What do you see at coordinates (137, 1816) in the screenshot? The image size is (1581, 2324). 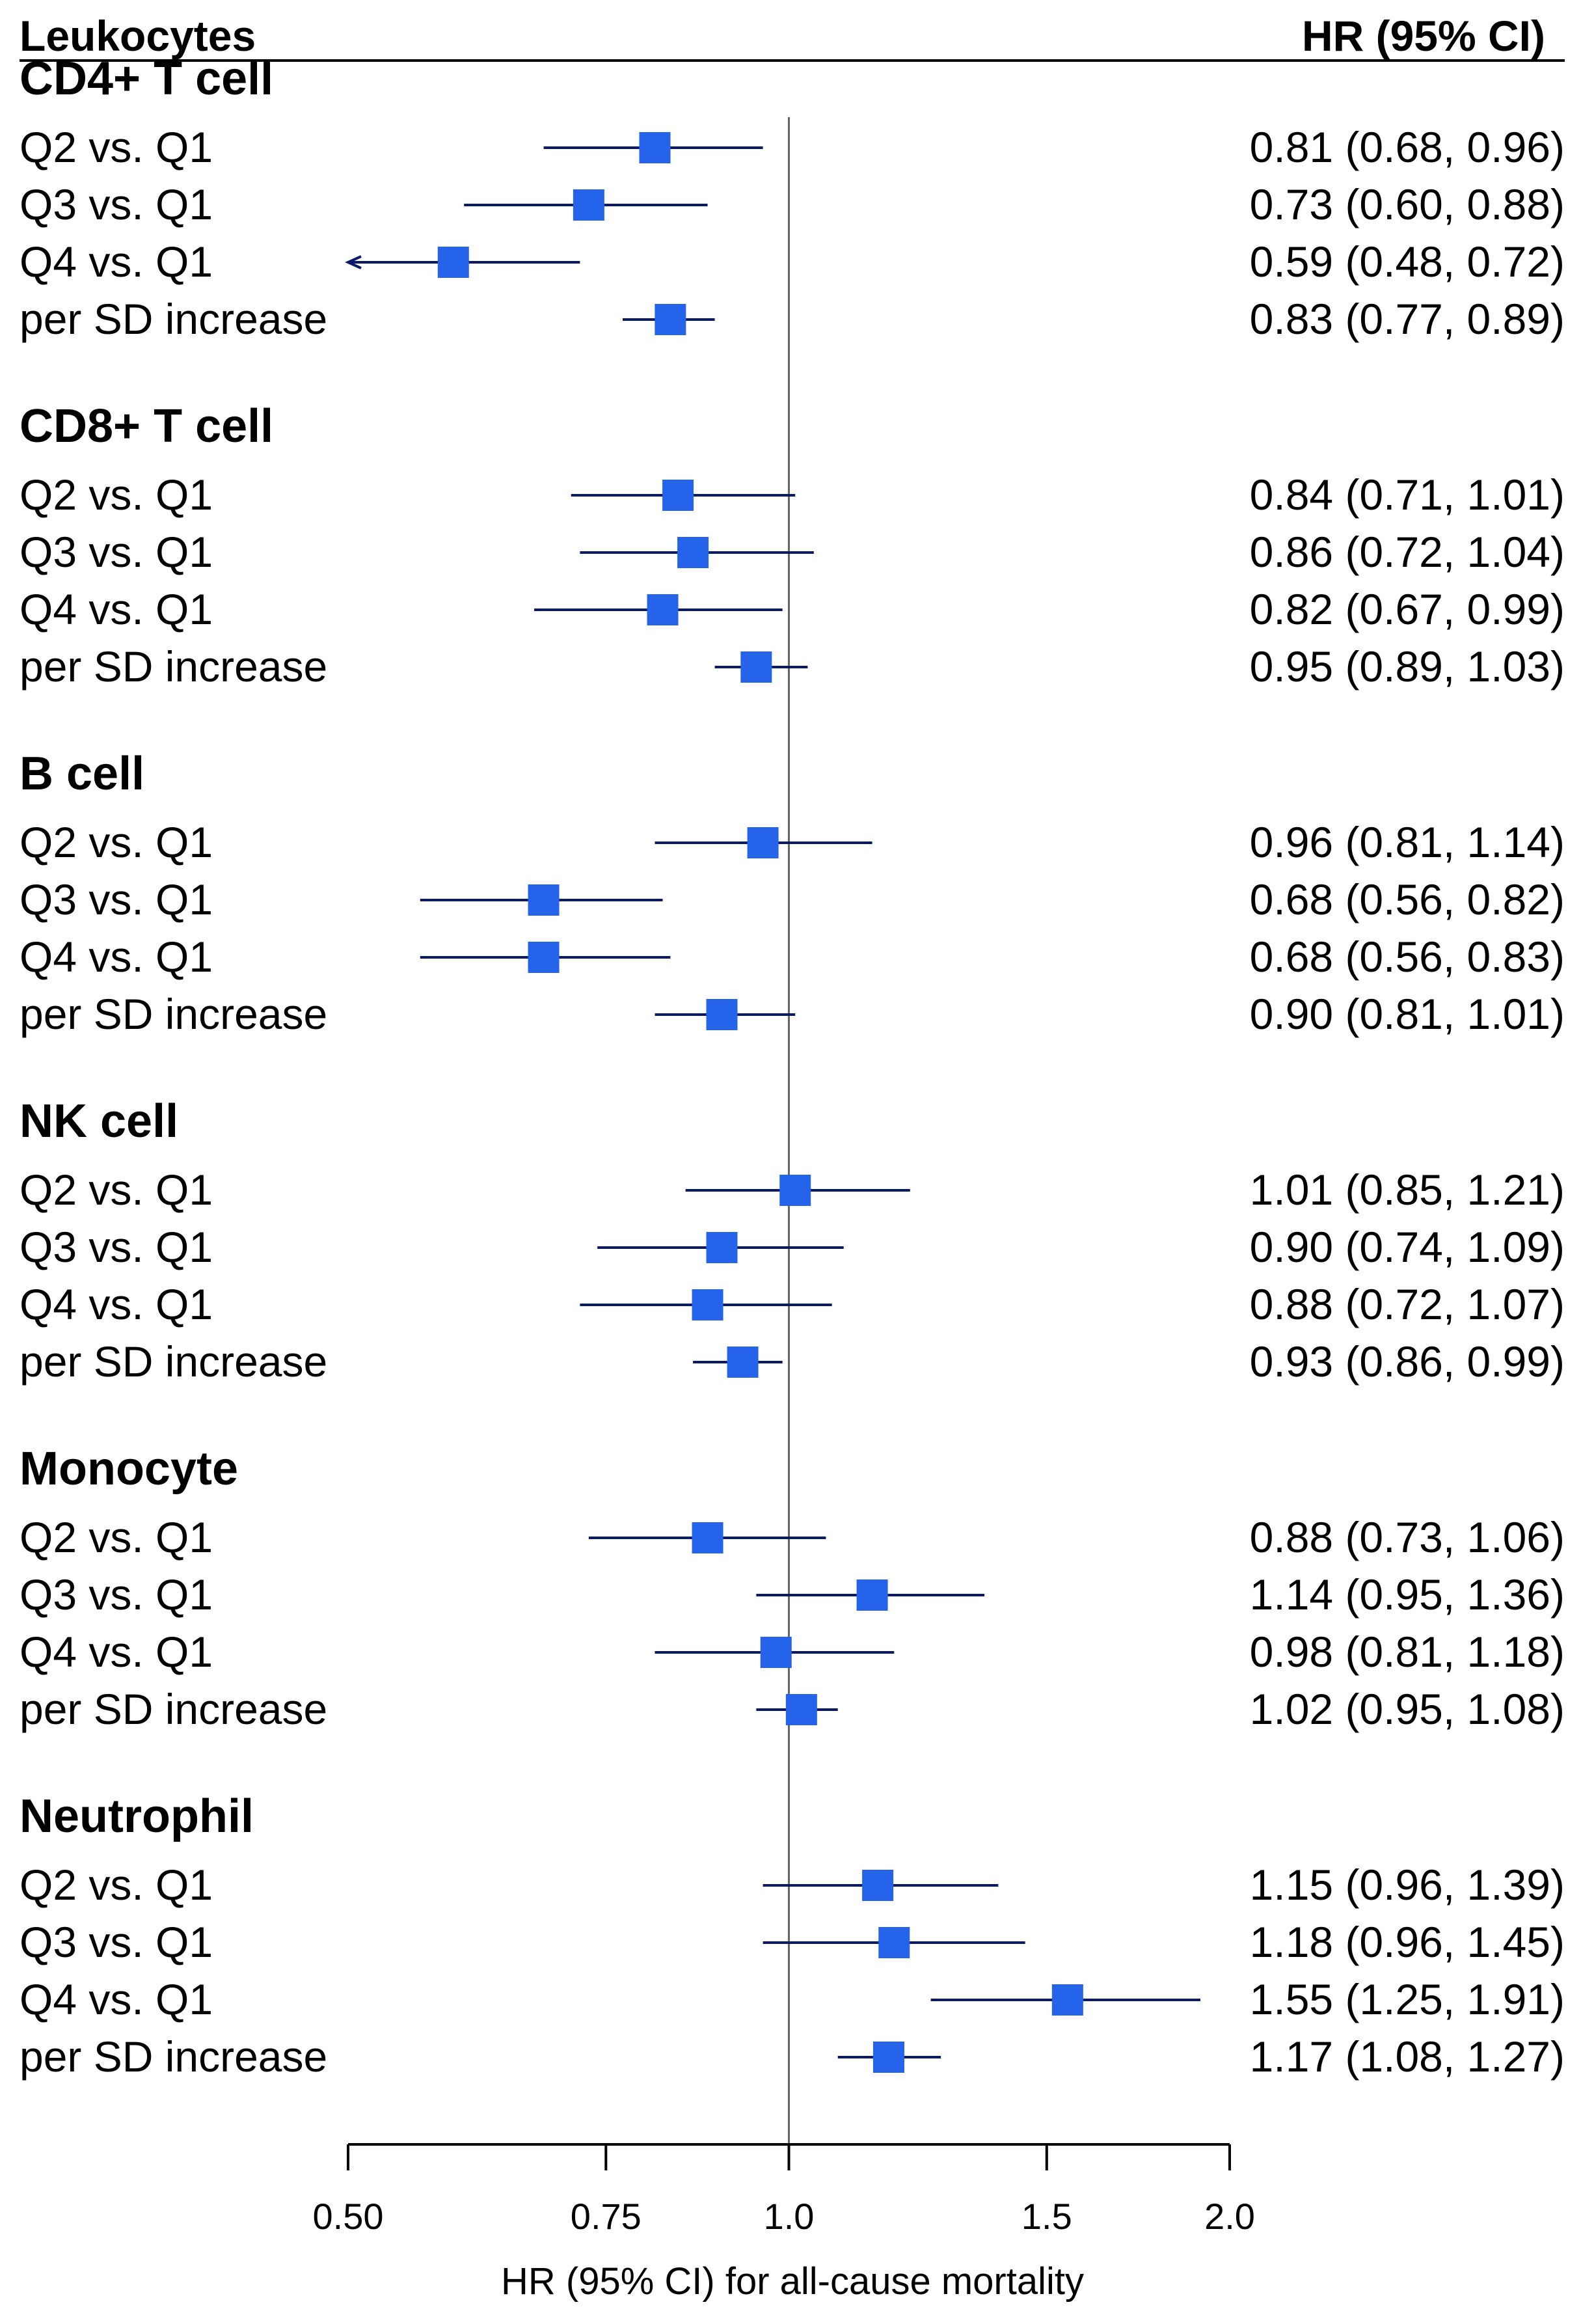 I see `group-title: Neutrophil` at bounding box center [137, 1816].